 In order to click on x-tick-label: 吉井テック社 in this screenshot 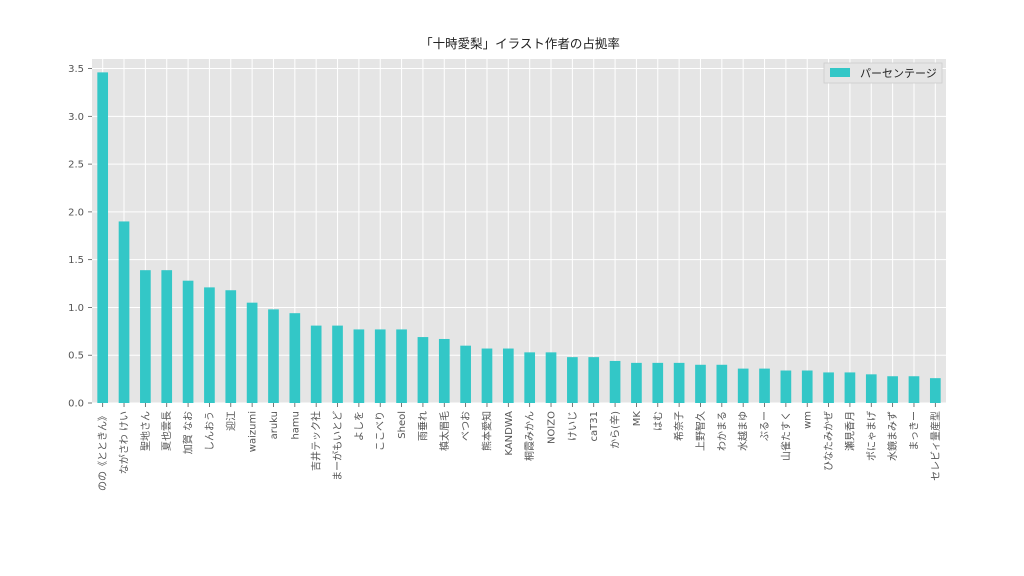, I will do `click(316, 441)`.